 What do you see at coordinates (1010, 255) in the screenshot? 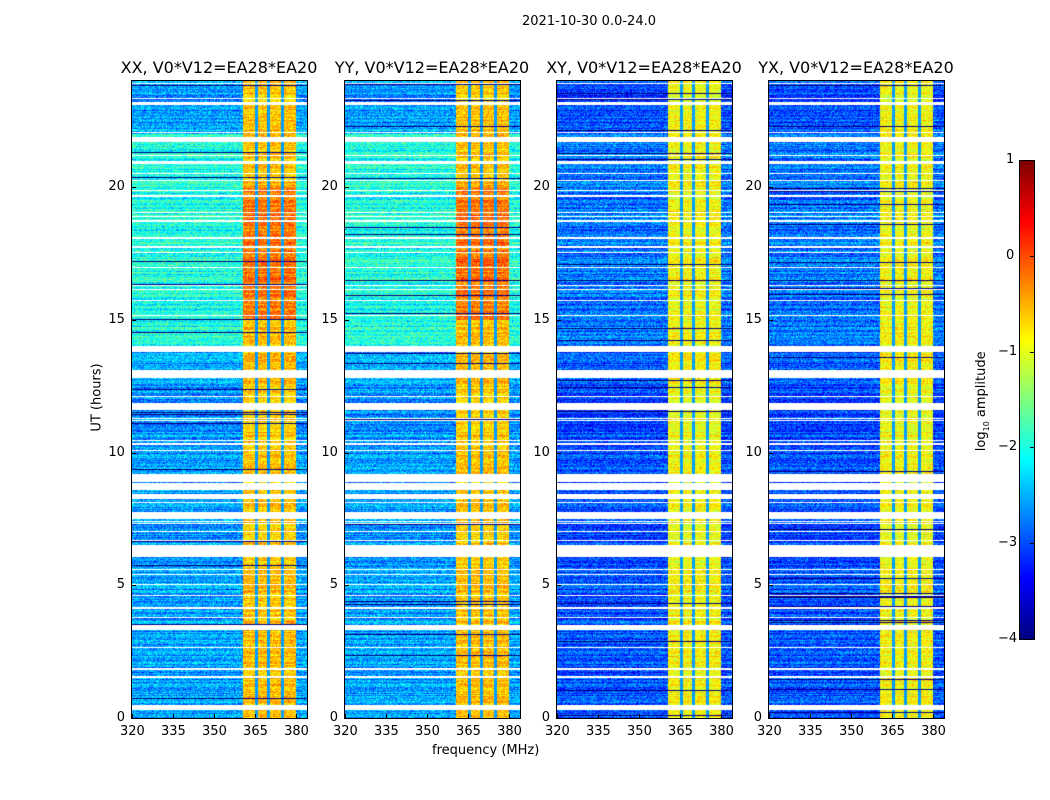
I see `colorbar-tick-label: 0` at bounding box center [1010, 255].